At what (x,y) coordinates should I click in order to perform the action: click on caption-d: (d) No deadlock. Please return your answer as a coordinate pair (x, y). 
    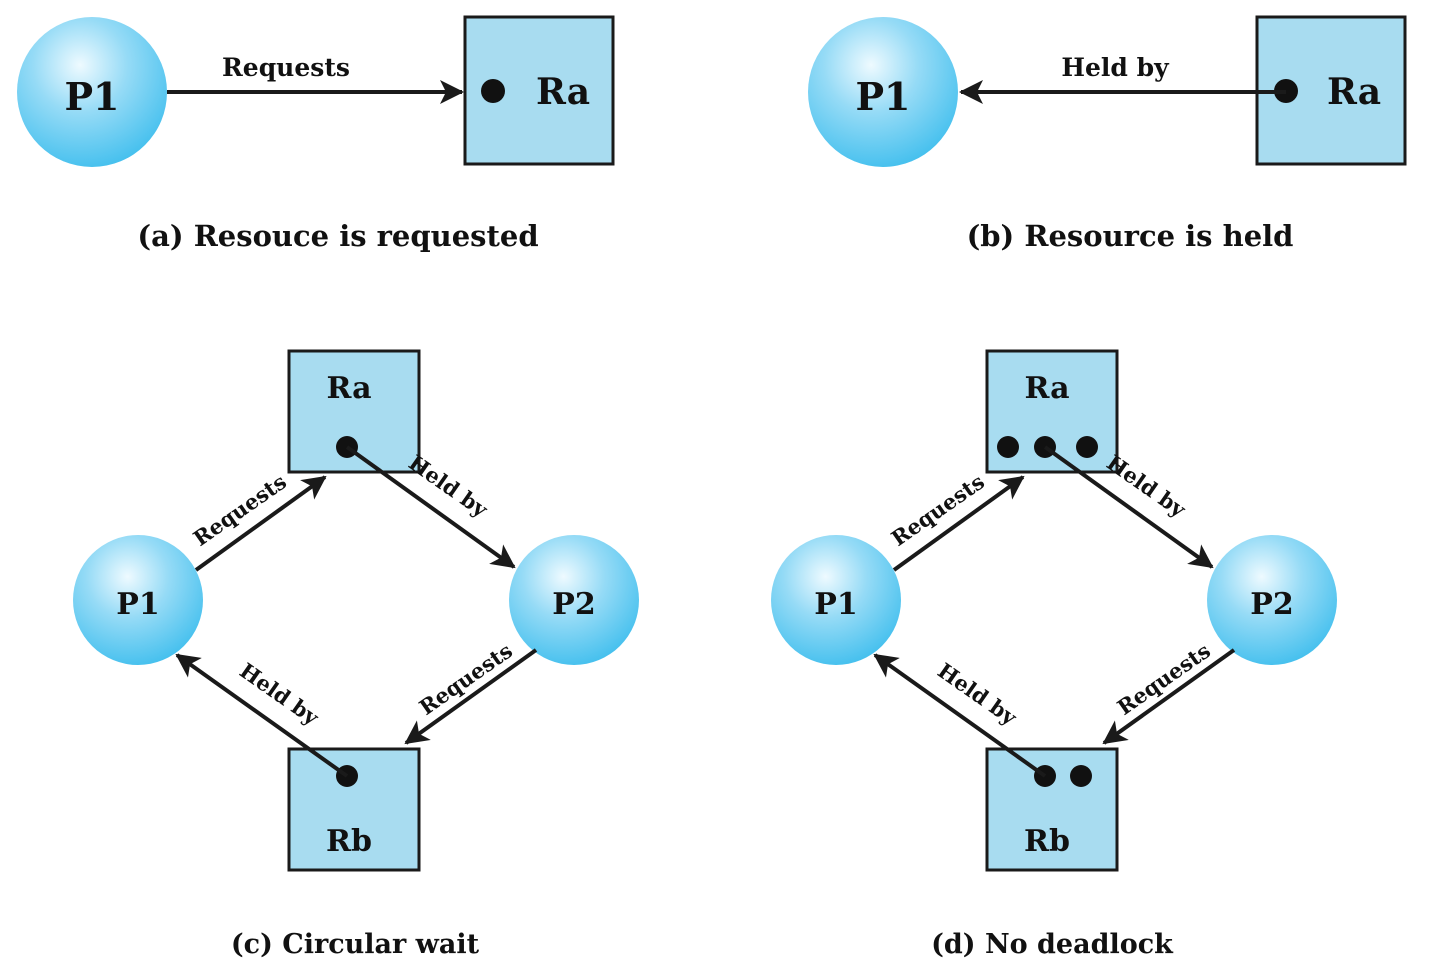
    Looking at the image, I should click on (1052, 944).